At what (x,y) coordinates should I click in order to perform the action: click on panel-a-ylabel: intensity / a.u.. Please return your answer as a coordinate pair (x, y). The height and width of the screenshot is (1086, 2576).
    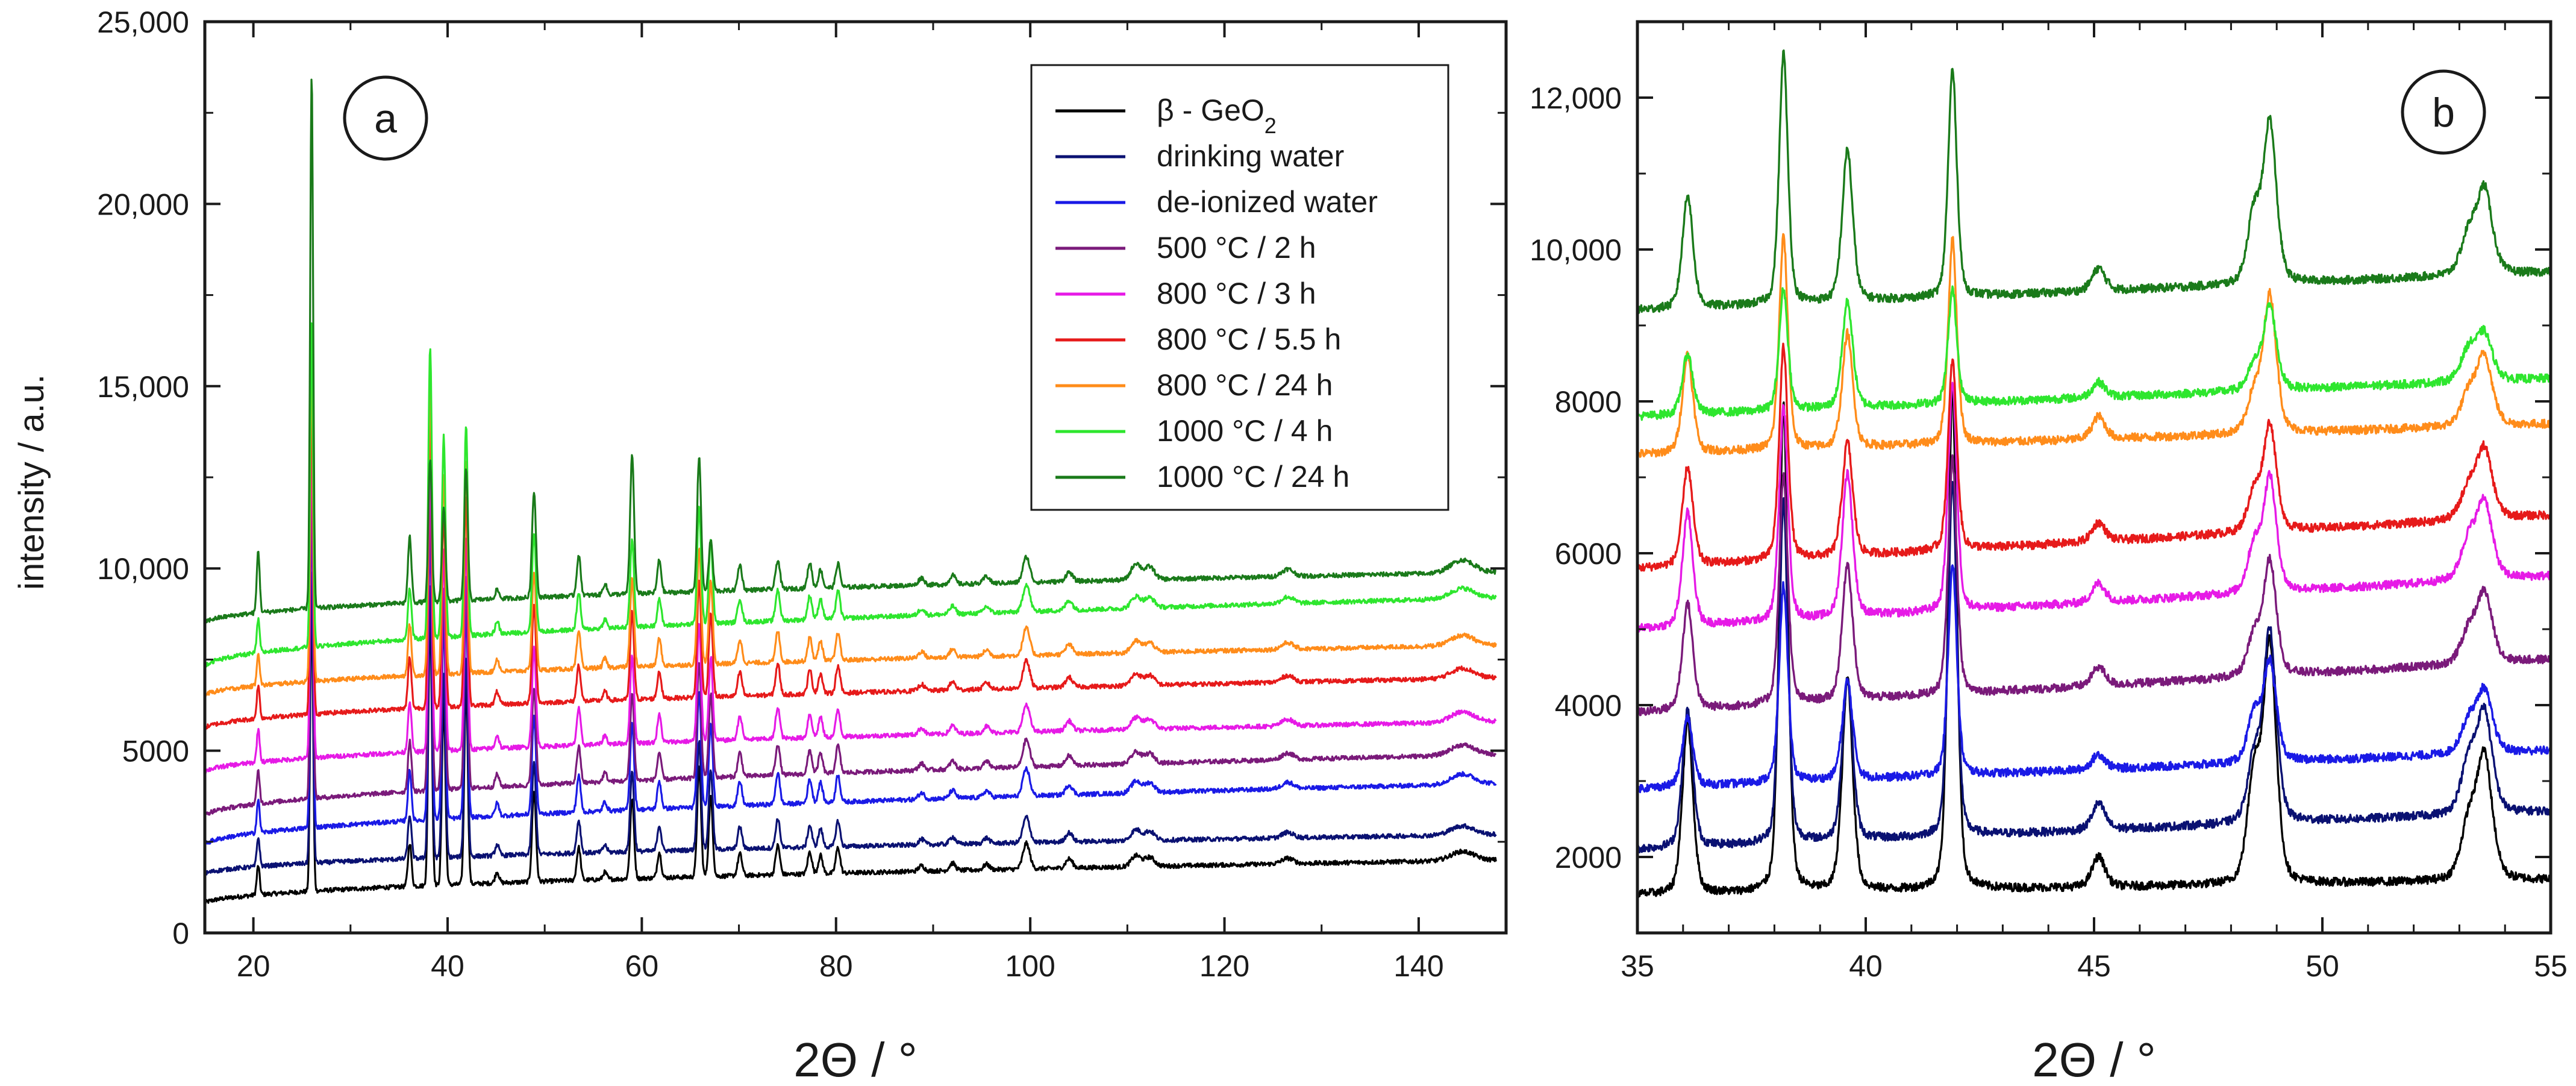
    Looking at the image, I should click on (32, 482).